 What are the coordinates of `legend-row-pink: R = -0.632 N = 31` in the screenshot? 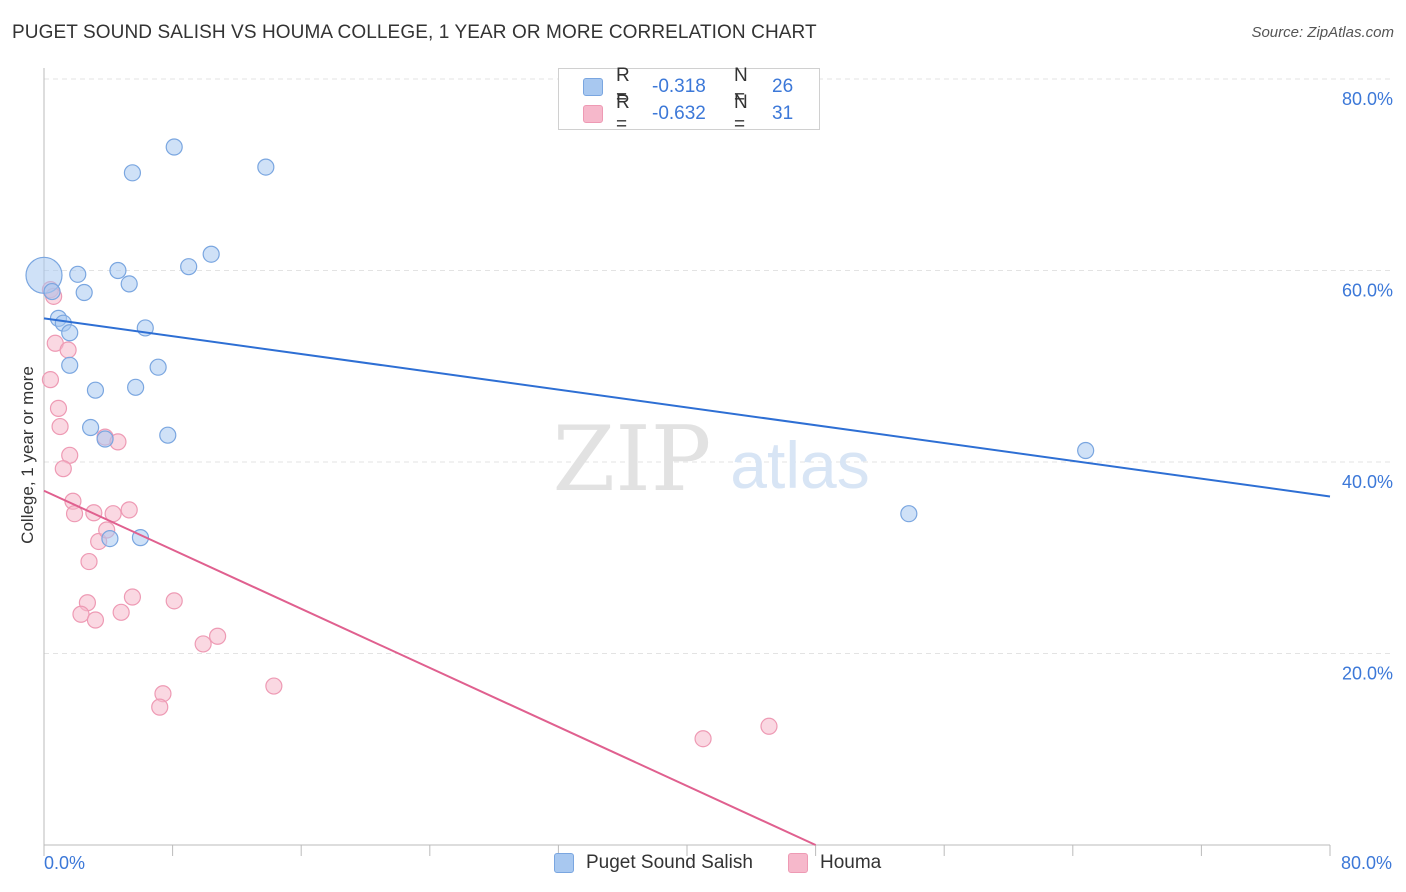 It's located at (688, 113).